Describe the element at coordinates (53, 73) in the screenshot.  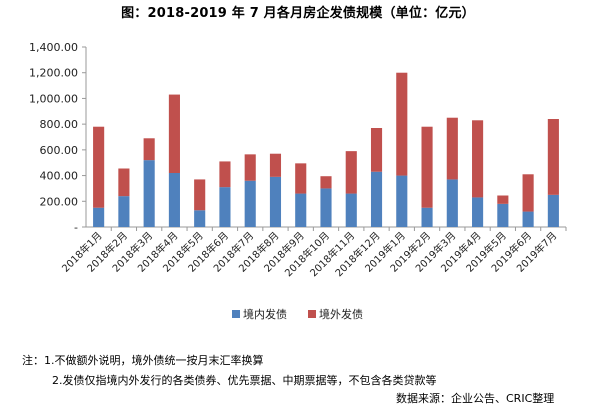
I see `y-tick-label: 1,200.00` at that location.